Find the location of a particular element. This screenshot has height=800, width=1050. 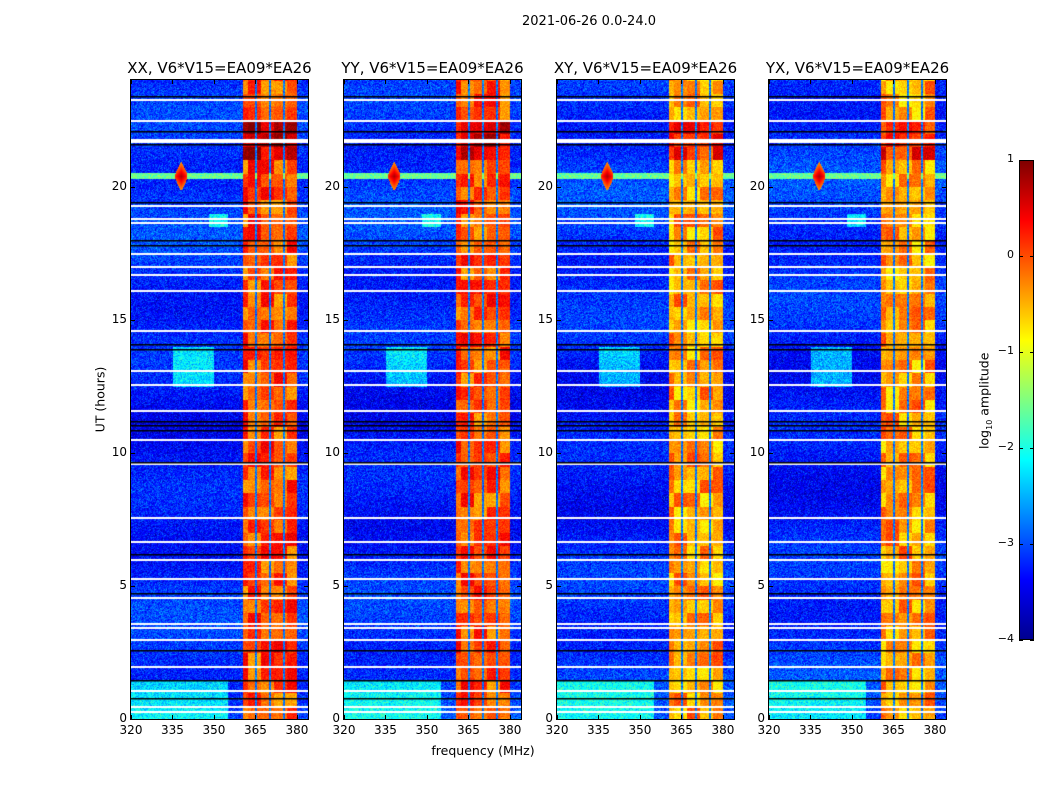

colorbar-tick-label: −4 is located at coordinates (1005, 638).